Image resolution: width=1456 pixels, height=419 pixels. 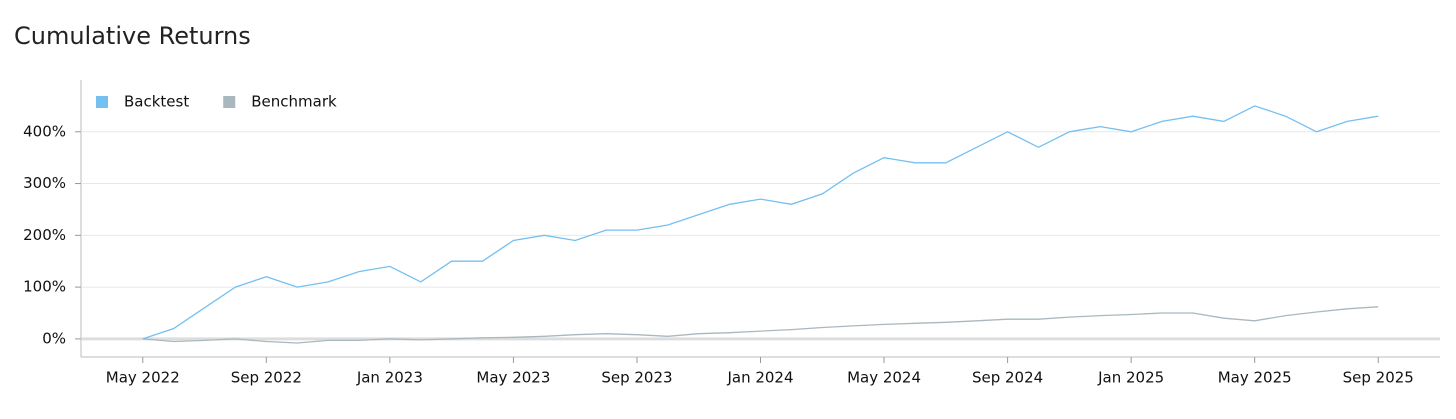 What do you see at coordinates (1130, 378) in the screenshot?
I see `x-tick-label: Jan 2025` at bounding box center [1130, 378].